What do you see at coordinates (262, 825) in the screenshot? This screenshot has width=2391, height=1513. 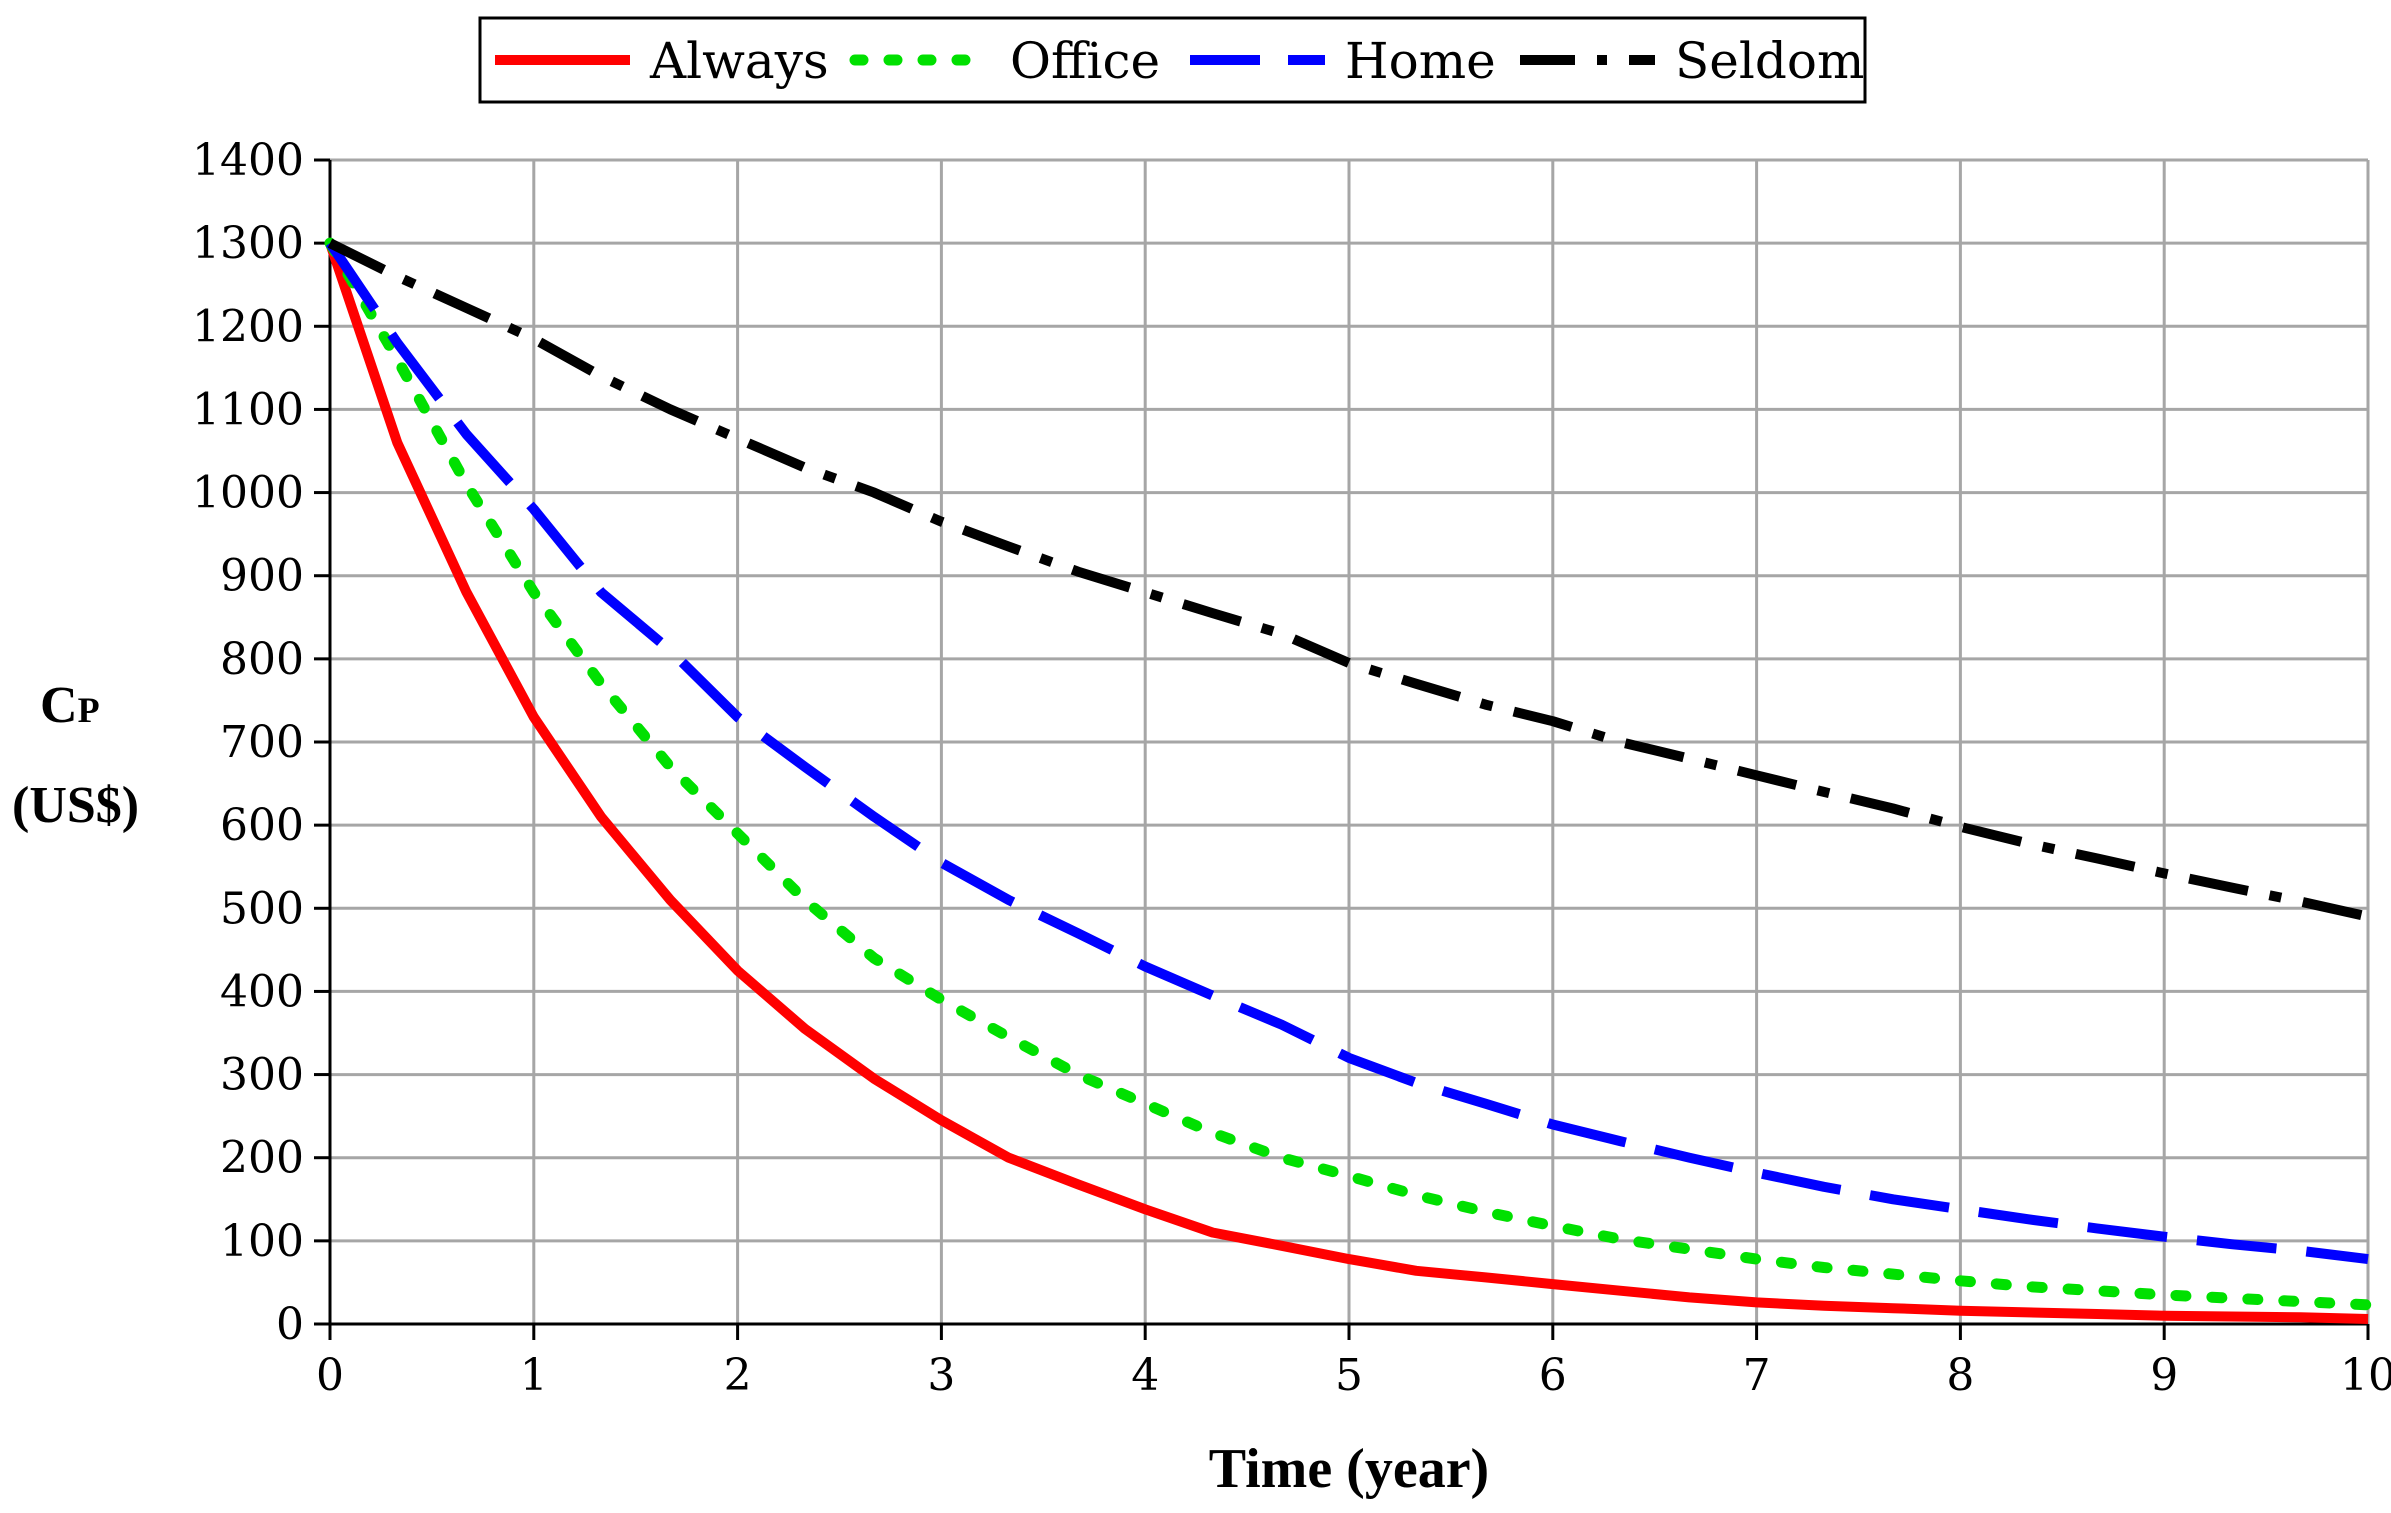 I see `y-tick-label: 600` at bounding box center [262, 825].